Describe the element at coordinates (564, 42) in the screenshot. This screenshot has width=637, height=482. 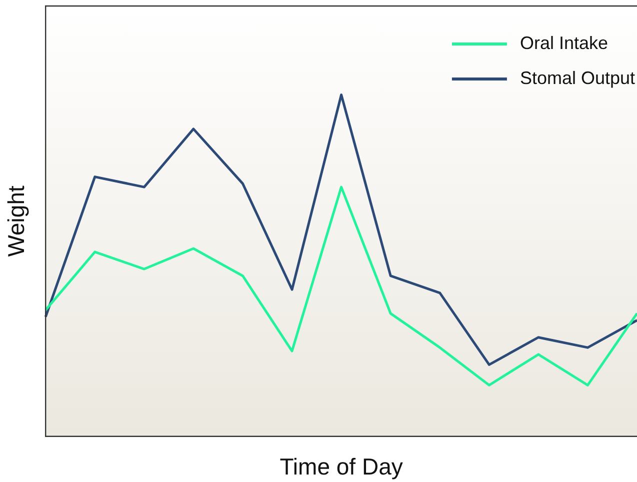
I see `legend-label: Oral Intake` at that location.